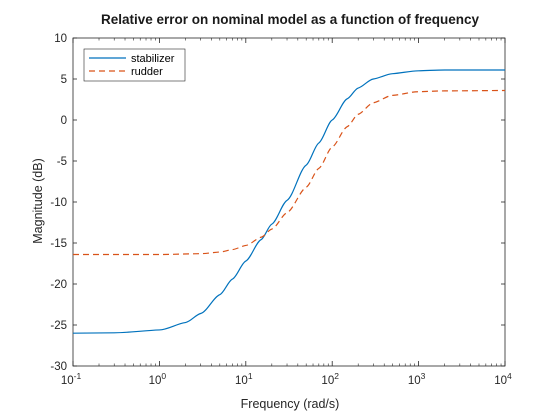 The width and height of the screenshot is (560, 420). I want to click on x-tick-exponent: 1, so click(250, 376).